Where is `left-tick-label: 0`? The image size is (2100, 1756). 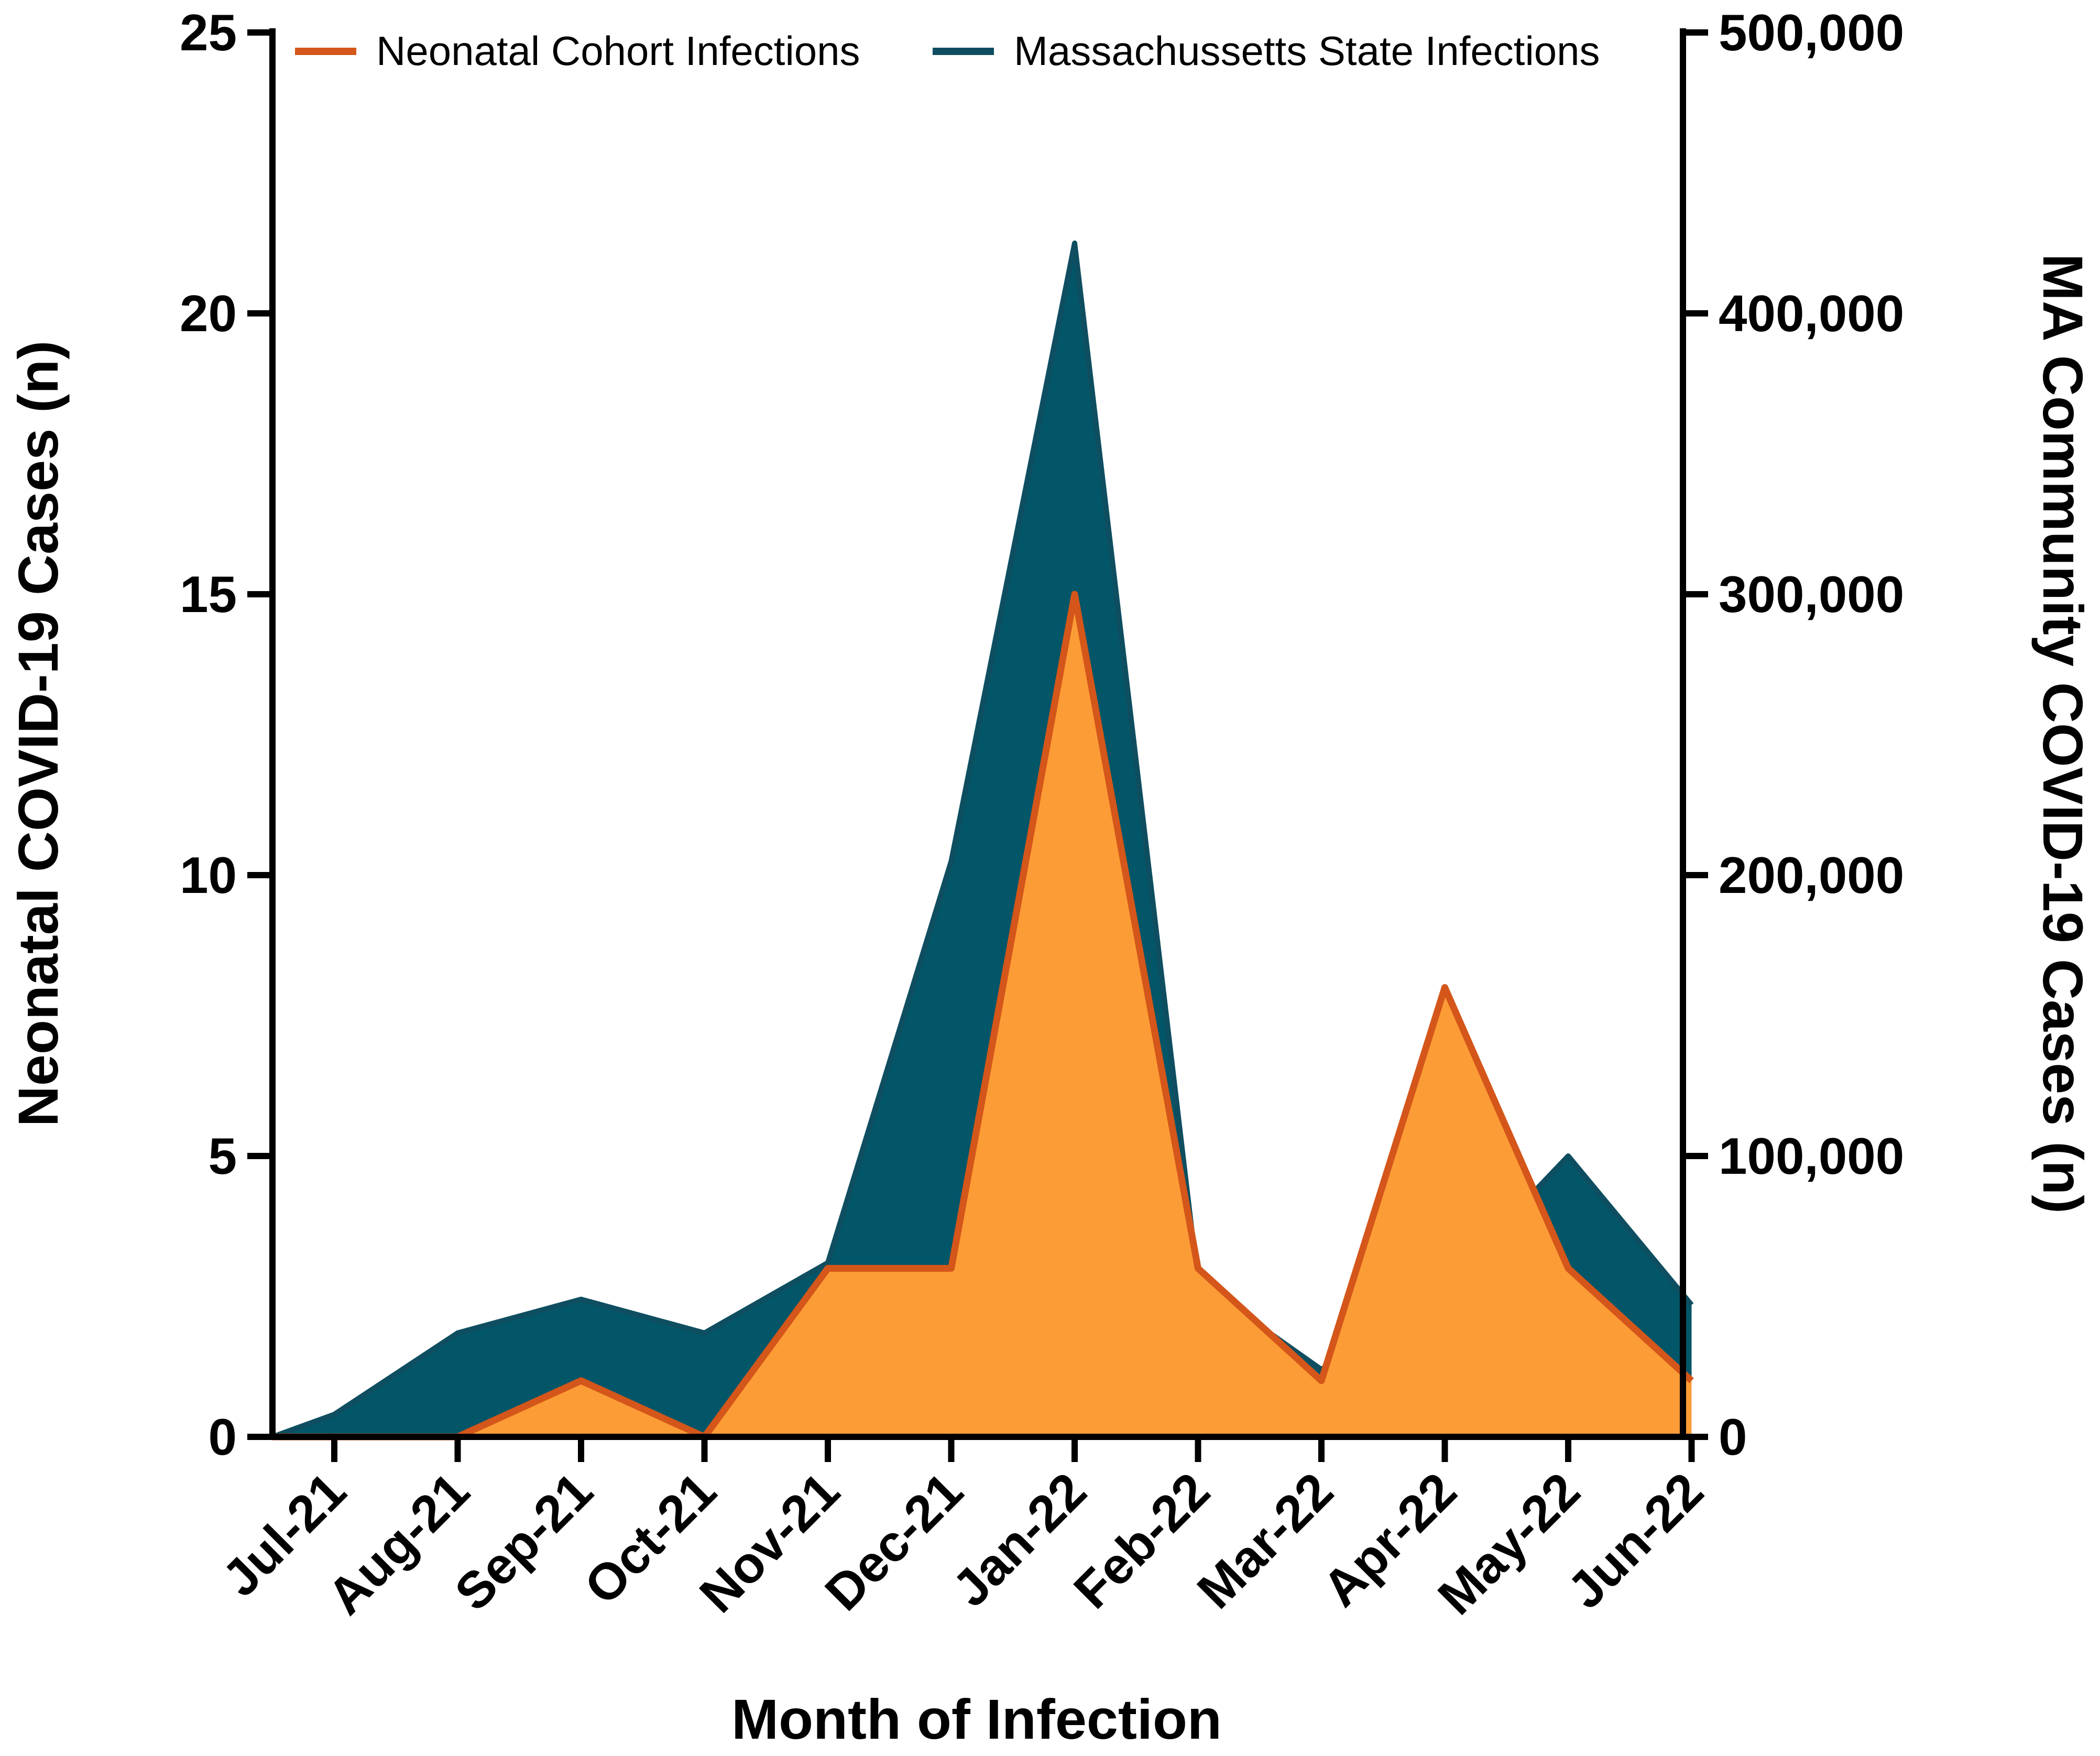 left-tick-label: 0 is located at coordinates (222, 1437).